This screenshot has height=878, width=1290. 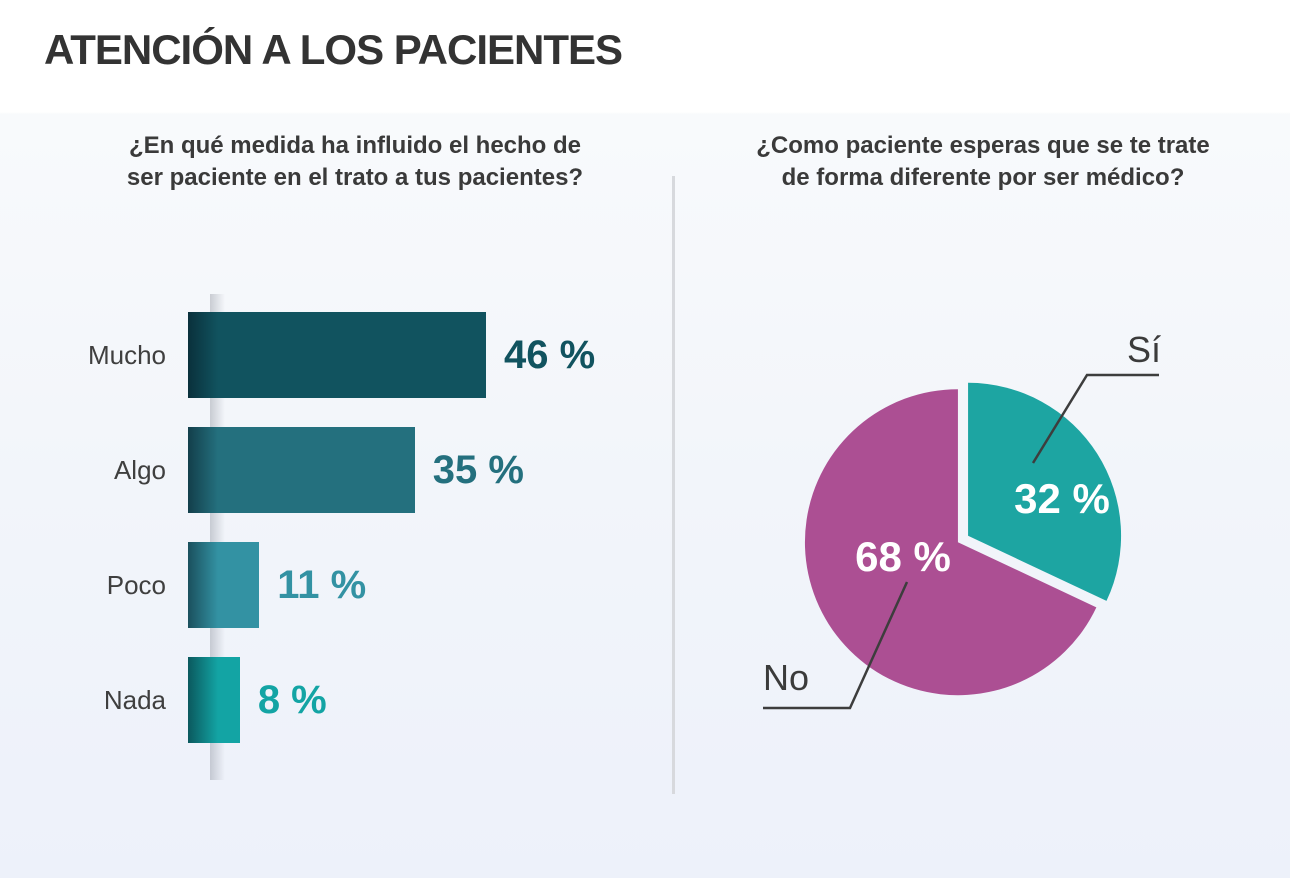 What do you see at coordinates (983, 177) in the screenshot?
I see `pie-chart-question-line-2: de forma diferente por ser médico?` at bounding box center [983, 177].